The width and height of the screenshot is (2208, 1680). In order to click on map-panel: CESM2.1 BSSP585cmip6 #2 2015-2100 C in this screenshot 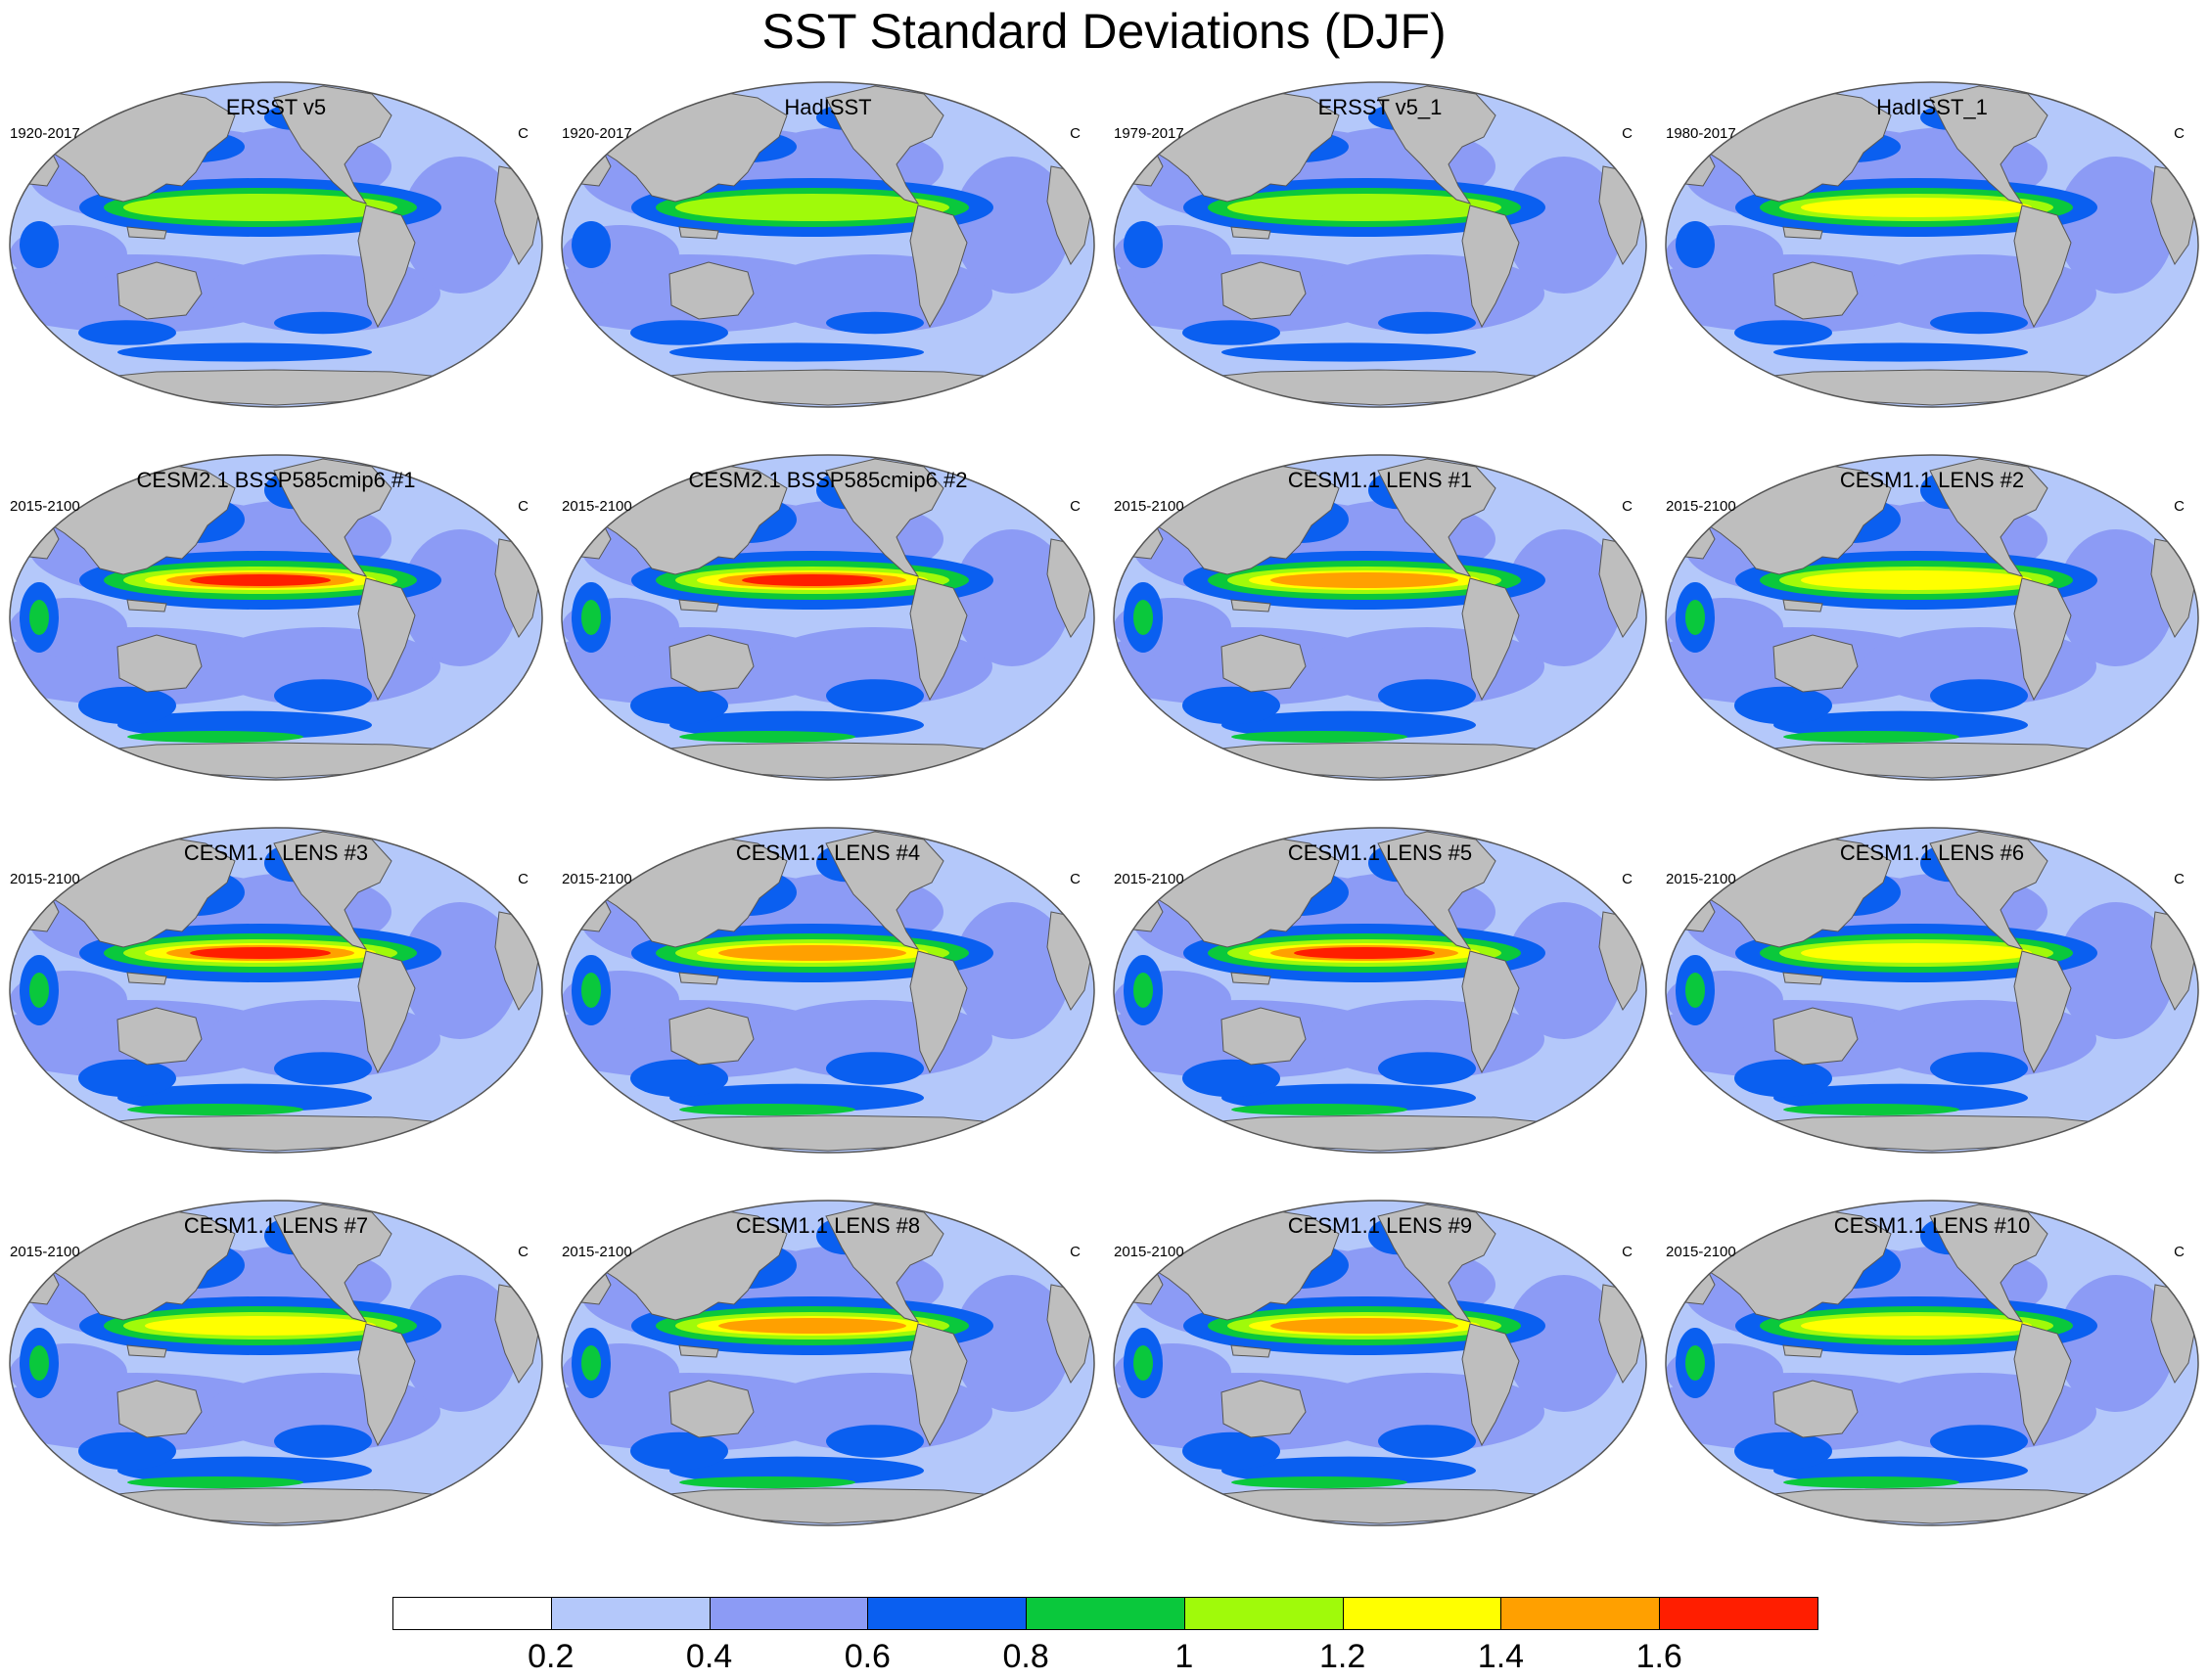, I will do `click(828, 577)`.